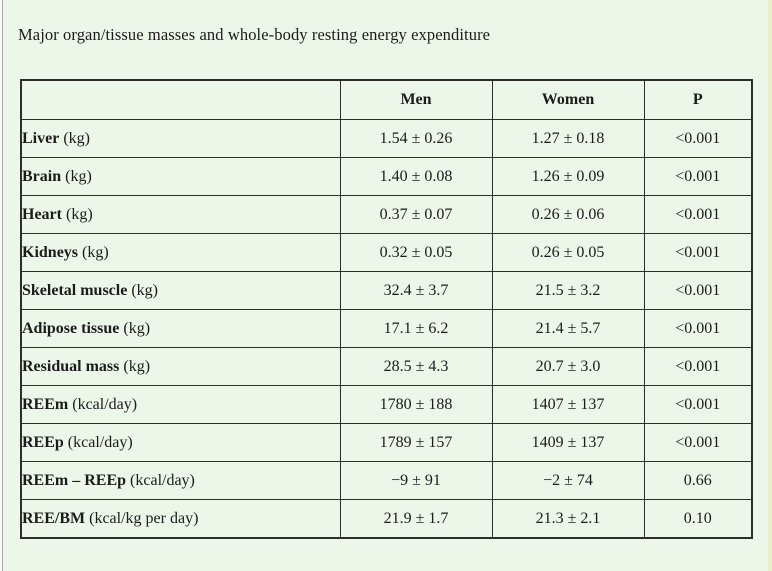  What do you see at coordinates (41, 138) in the screenshot?
I see `row-label-name: Liver` at bounding box center [41, 138].